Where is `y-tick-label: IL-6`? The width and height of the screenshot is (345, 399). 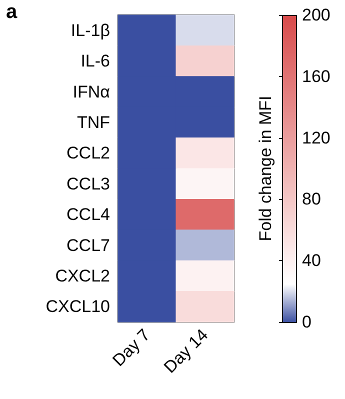 y-tick-label: IL-6 is located at coordinates (95, 61).